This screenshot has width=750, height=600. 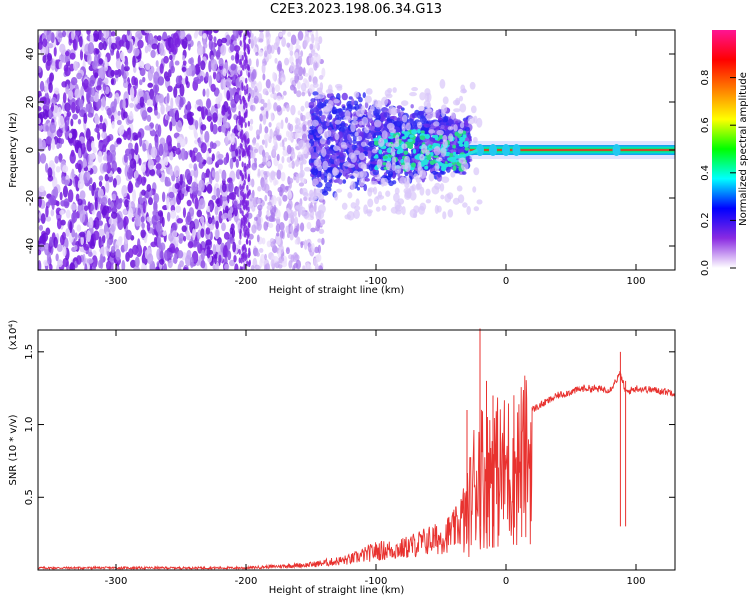 What do you see at coordinates (506, 581) in the screenshot?
I see `x-tick-label: 0` at bounding box center [506, 581].